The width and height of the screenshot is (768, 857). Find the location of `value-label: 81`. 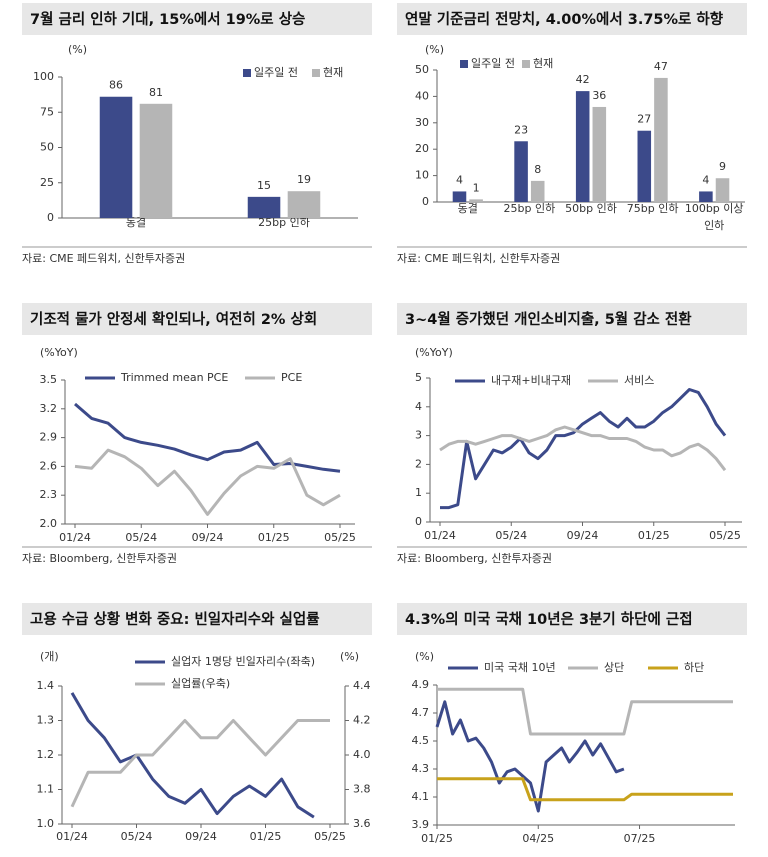

value-label: 81 is located at coordinates (156, 92).